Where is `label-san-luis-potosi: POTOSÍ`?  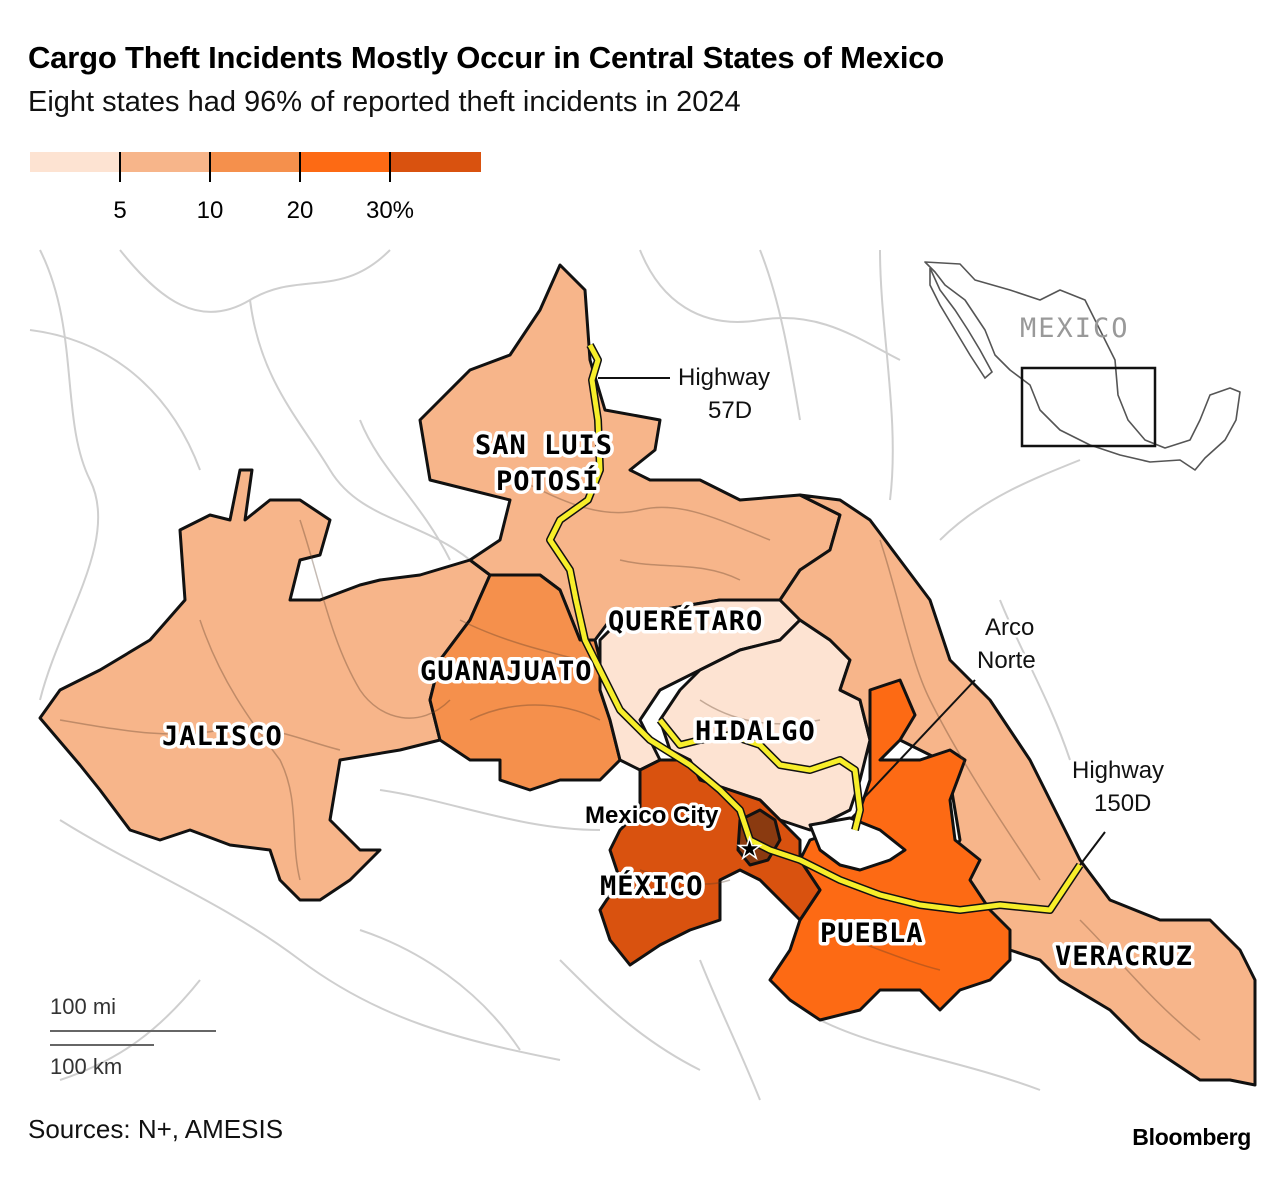 label-san-luis-potosi: POTOSÍ is located at coordinates (548, 481).